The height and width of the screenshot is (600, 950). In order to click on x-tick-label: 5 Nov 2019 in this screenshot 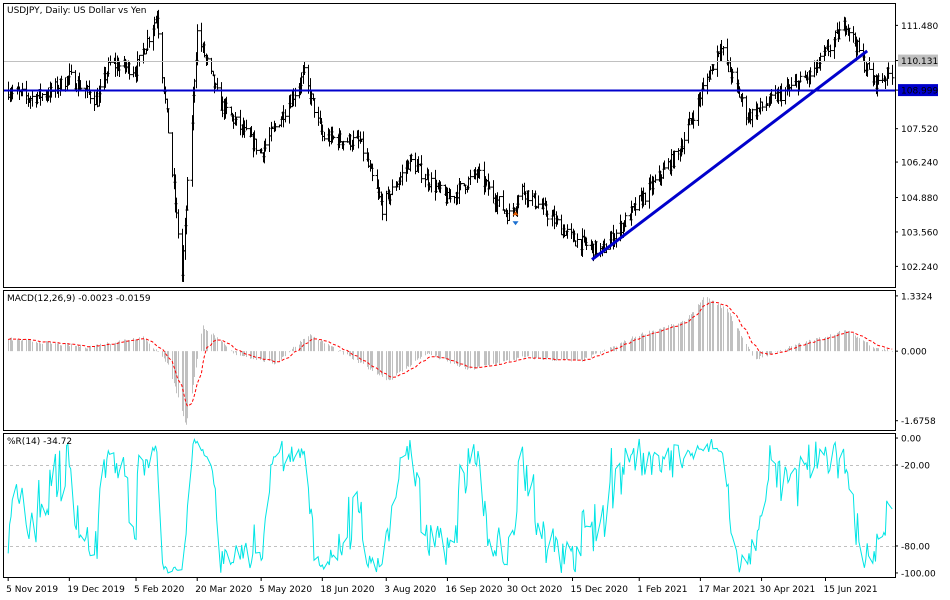, I will do `click(32, 590)`.